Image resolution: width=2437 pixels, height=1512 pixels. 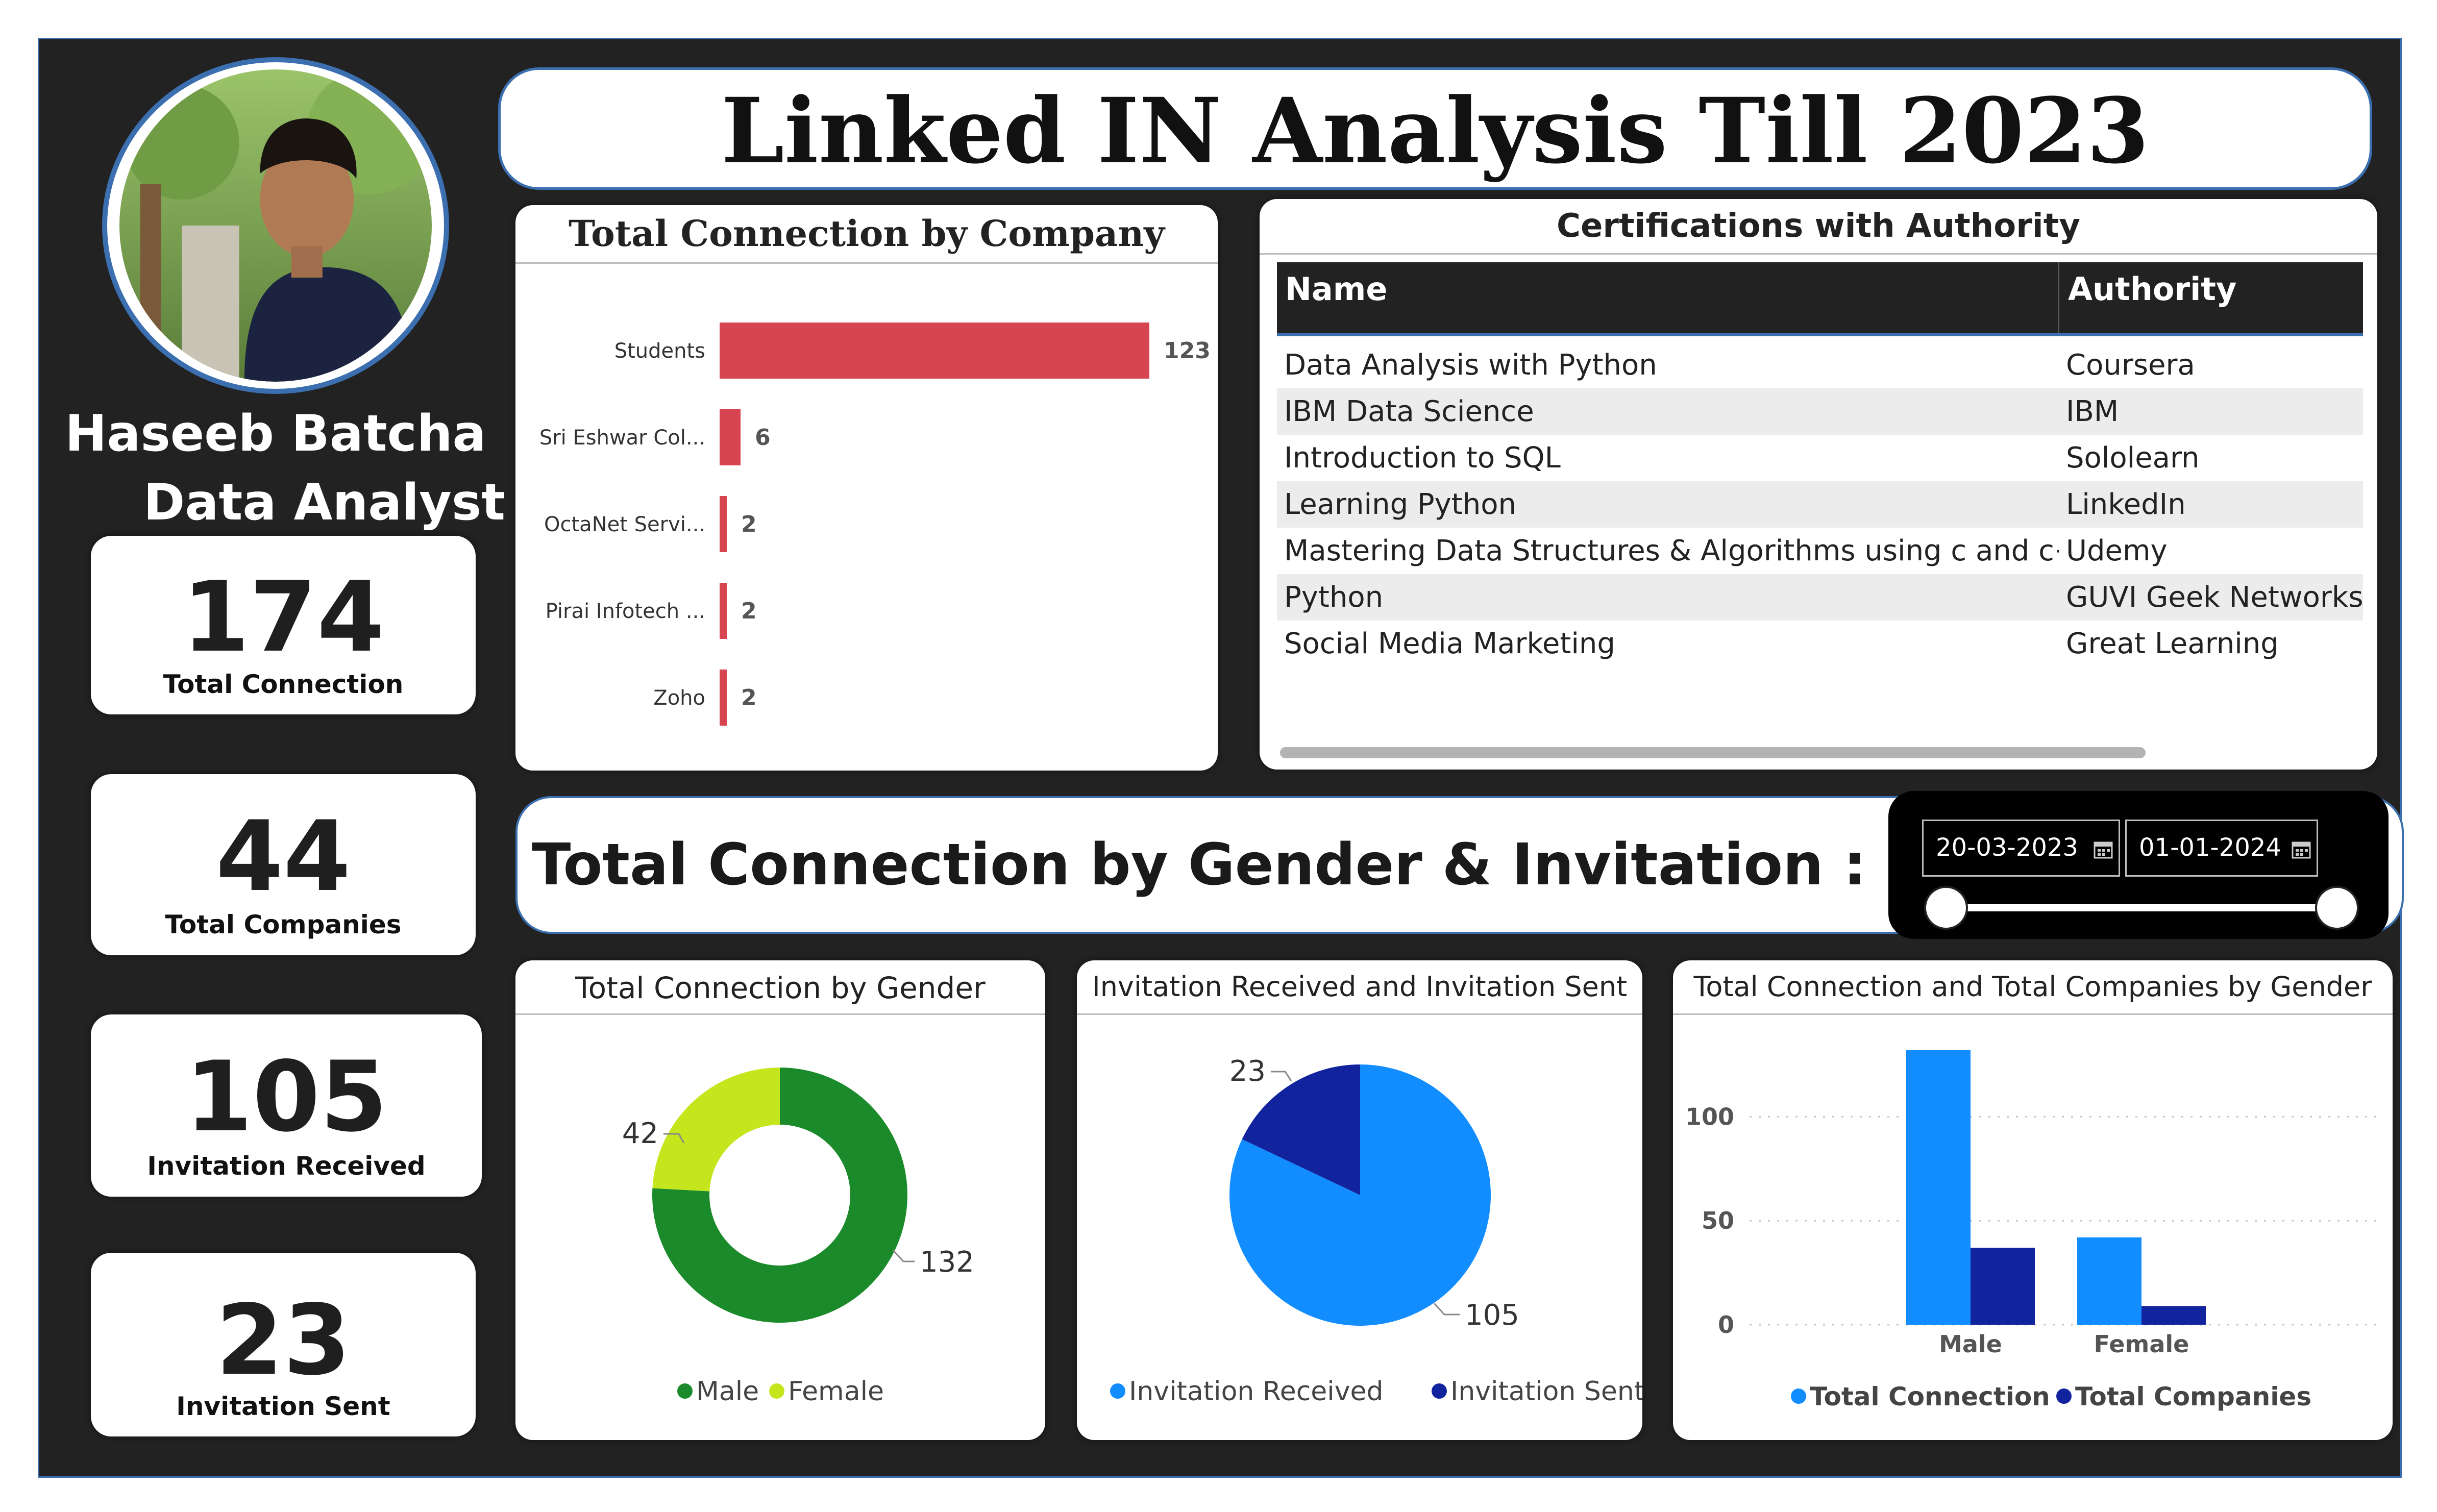 I want to click on page-title: Linked IN Analysis Till 2023, so click(x=1435, y=131).